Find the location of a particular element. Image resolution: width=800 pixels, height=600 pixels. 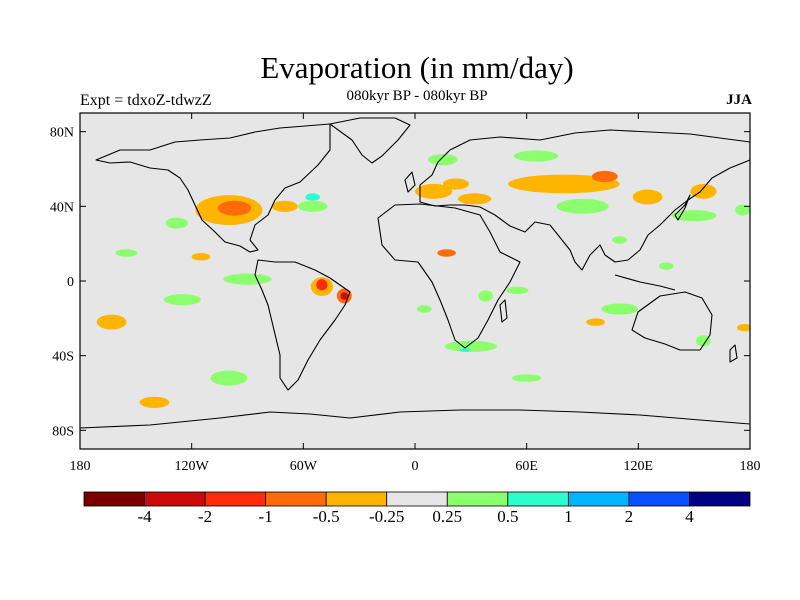

colorbar-label: -0.5 is located at coordinates (326, 516).